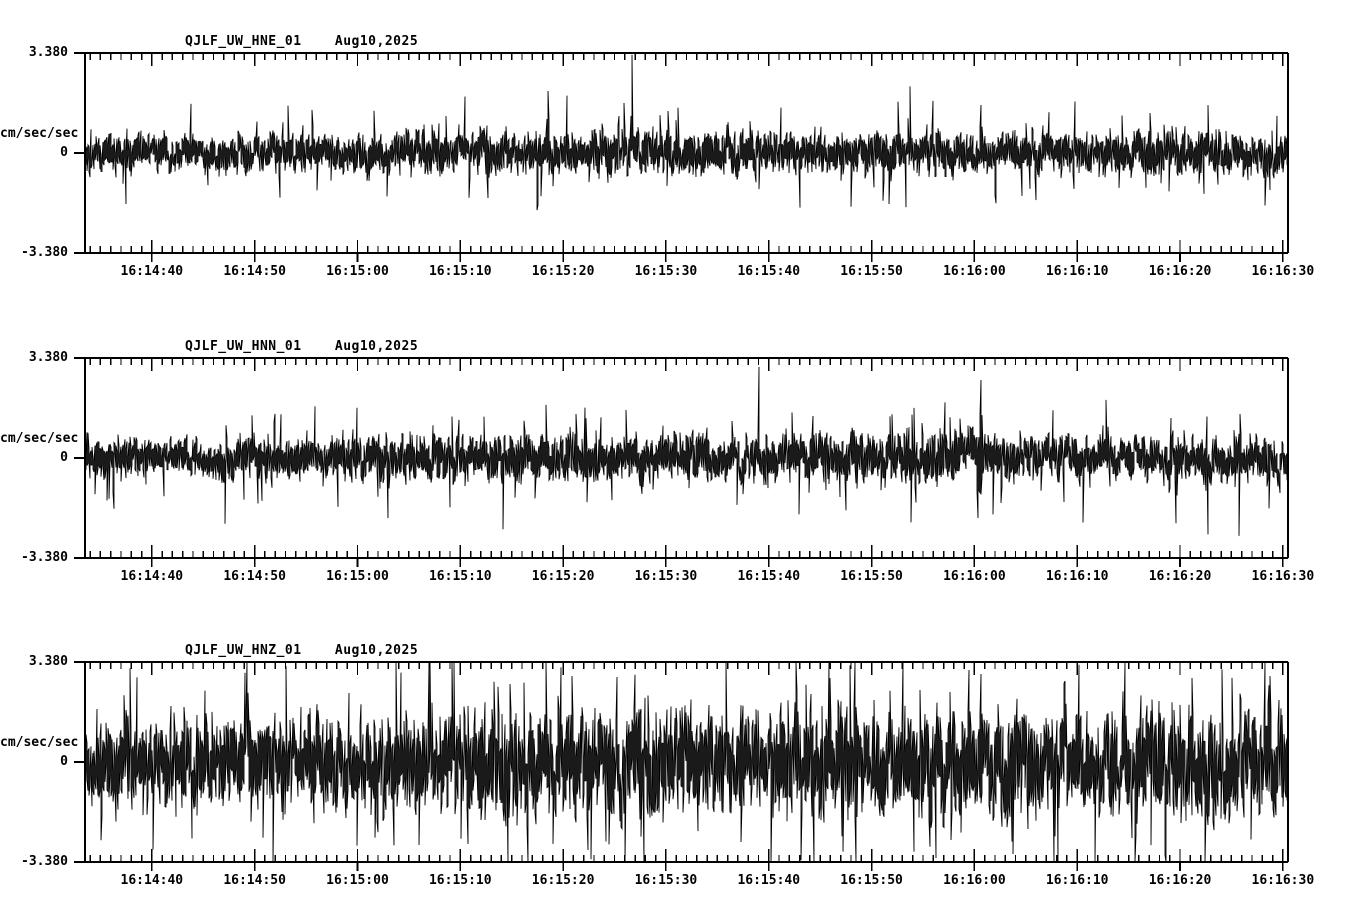 This screenshot has width=1358, height=924. What do you see at coordinates (48, 52) in the screenshot?
I see `panel-hne-ytick-max: 3.380` at bounding box center [48, 52].